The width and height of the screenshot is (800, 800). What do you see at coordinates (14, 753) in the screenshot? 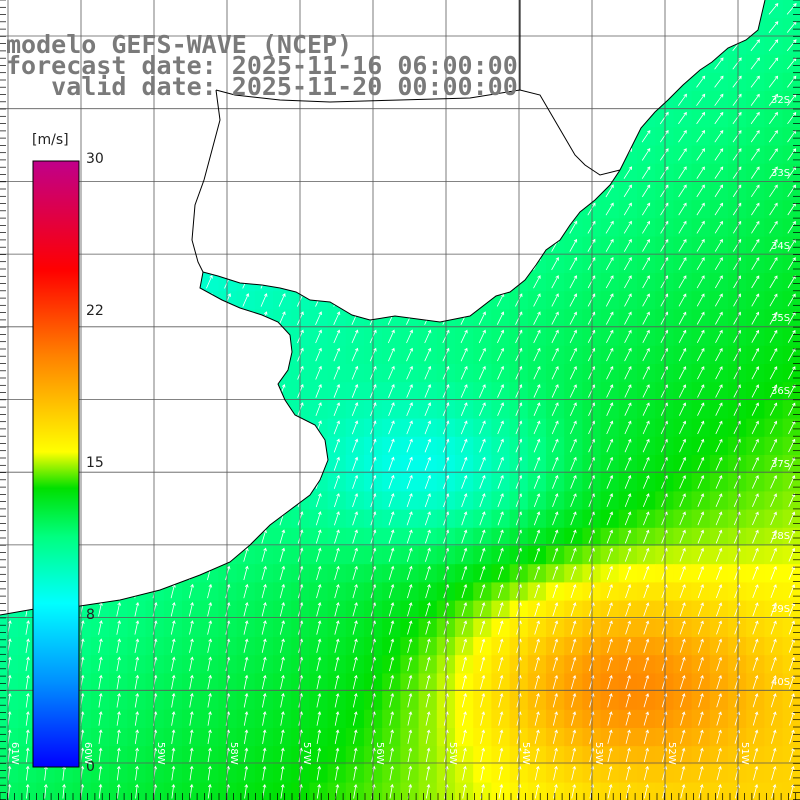
I see `lon-label-61w: 61W` at bounding box center [14, 753].